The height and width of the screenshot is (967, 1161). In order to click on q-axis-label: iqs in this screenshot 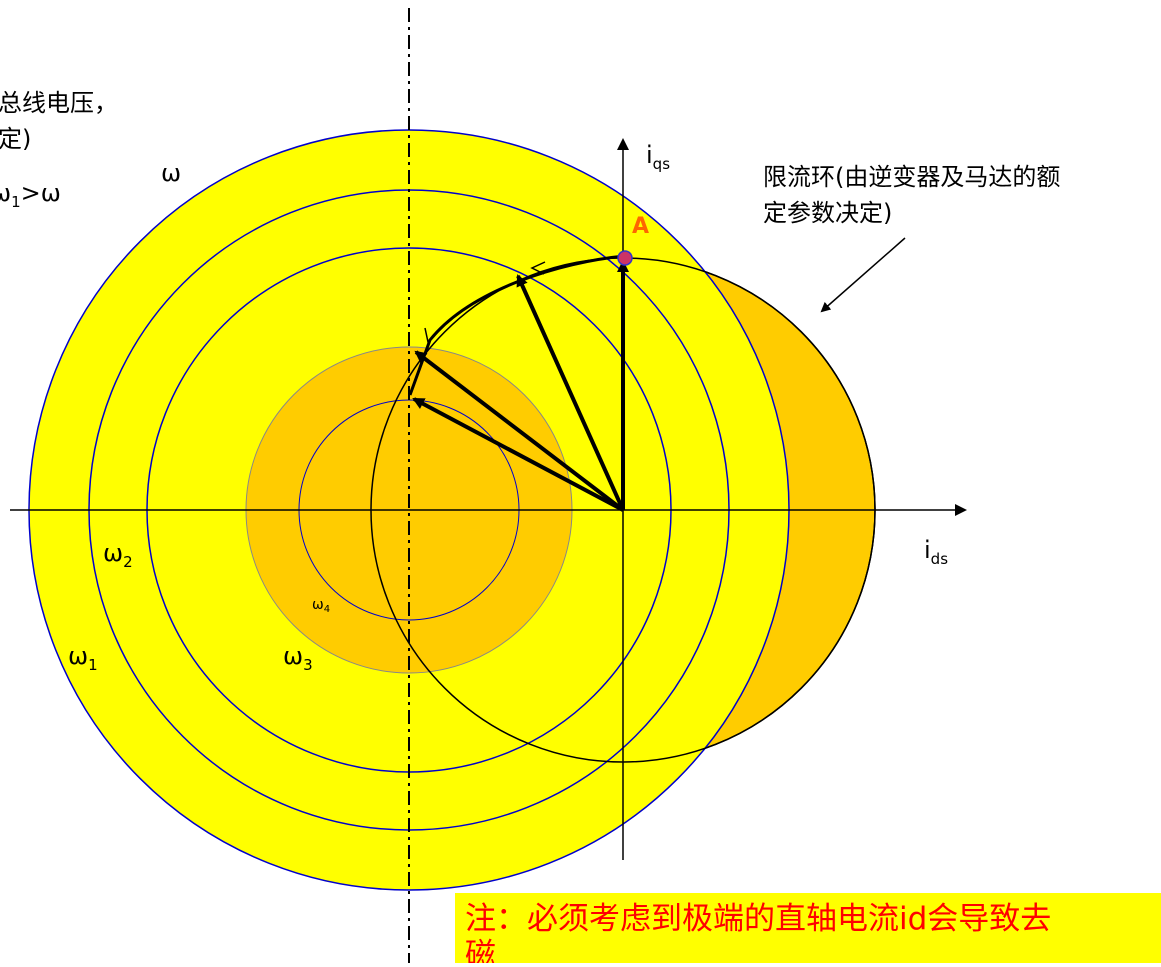, I will do `click(658, 157)`.